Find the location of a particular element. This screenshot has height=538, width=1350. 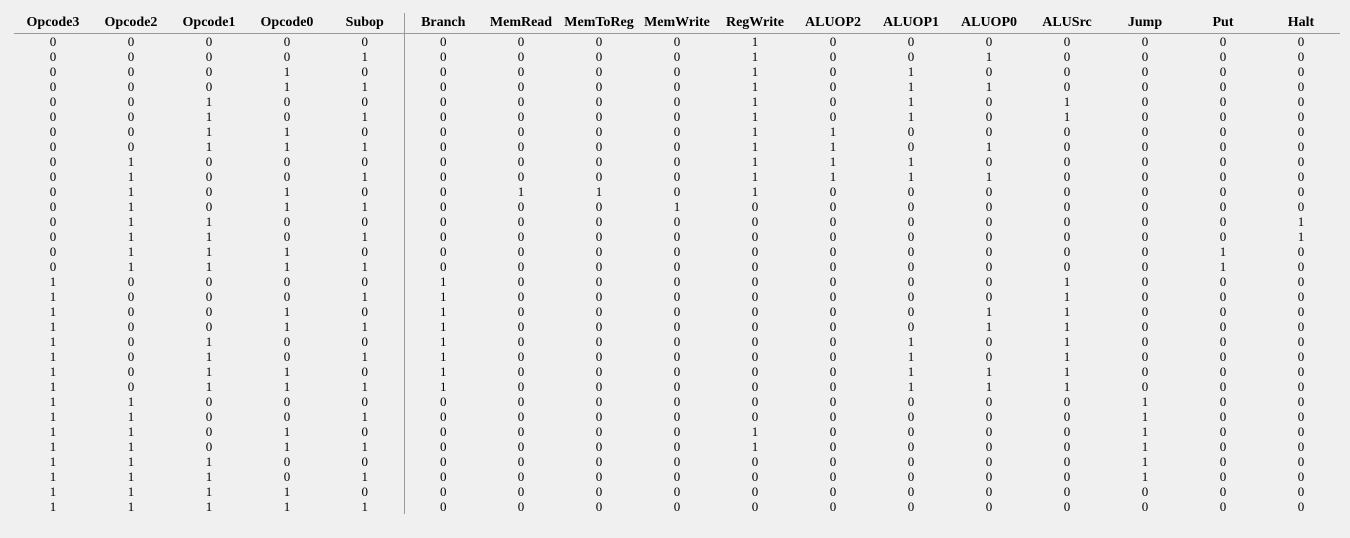

table-row: 0 1 0 1 0 0 1 1 0 1 0 0 0 0 0 0 0 is located at coordinates (677, 191).